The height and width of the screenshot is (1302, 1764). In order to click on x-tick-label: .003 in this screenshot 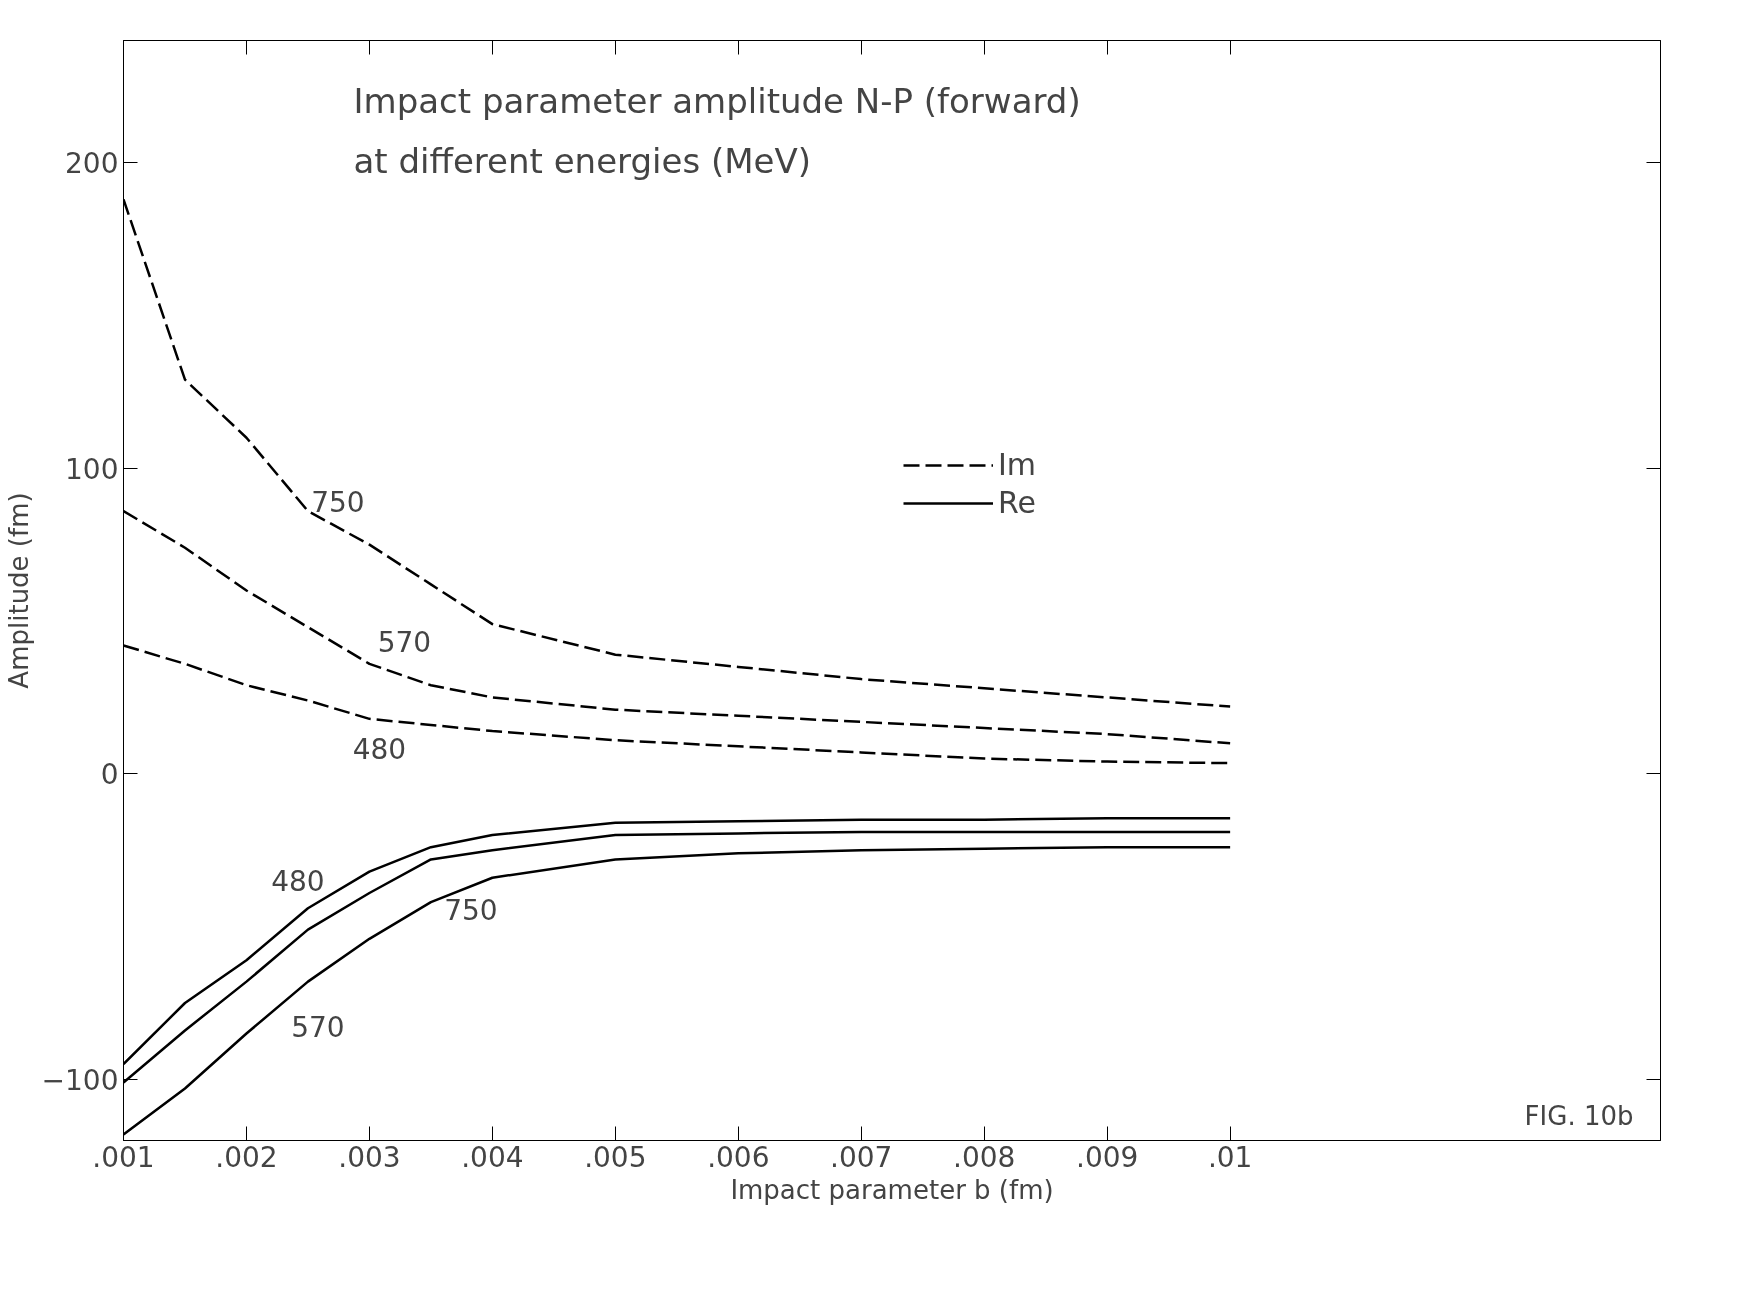, I will do `click(369, 1157)`.